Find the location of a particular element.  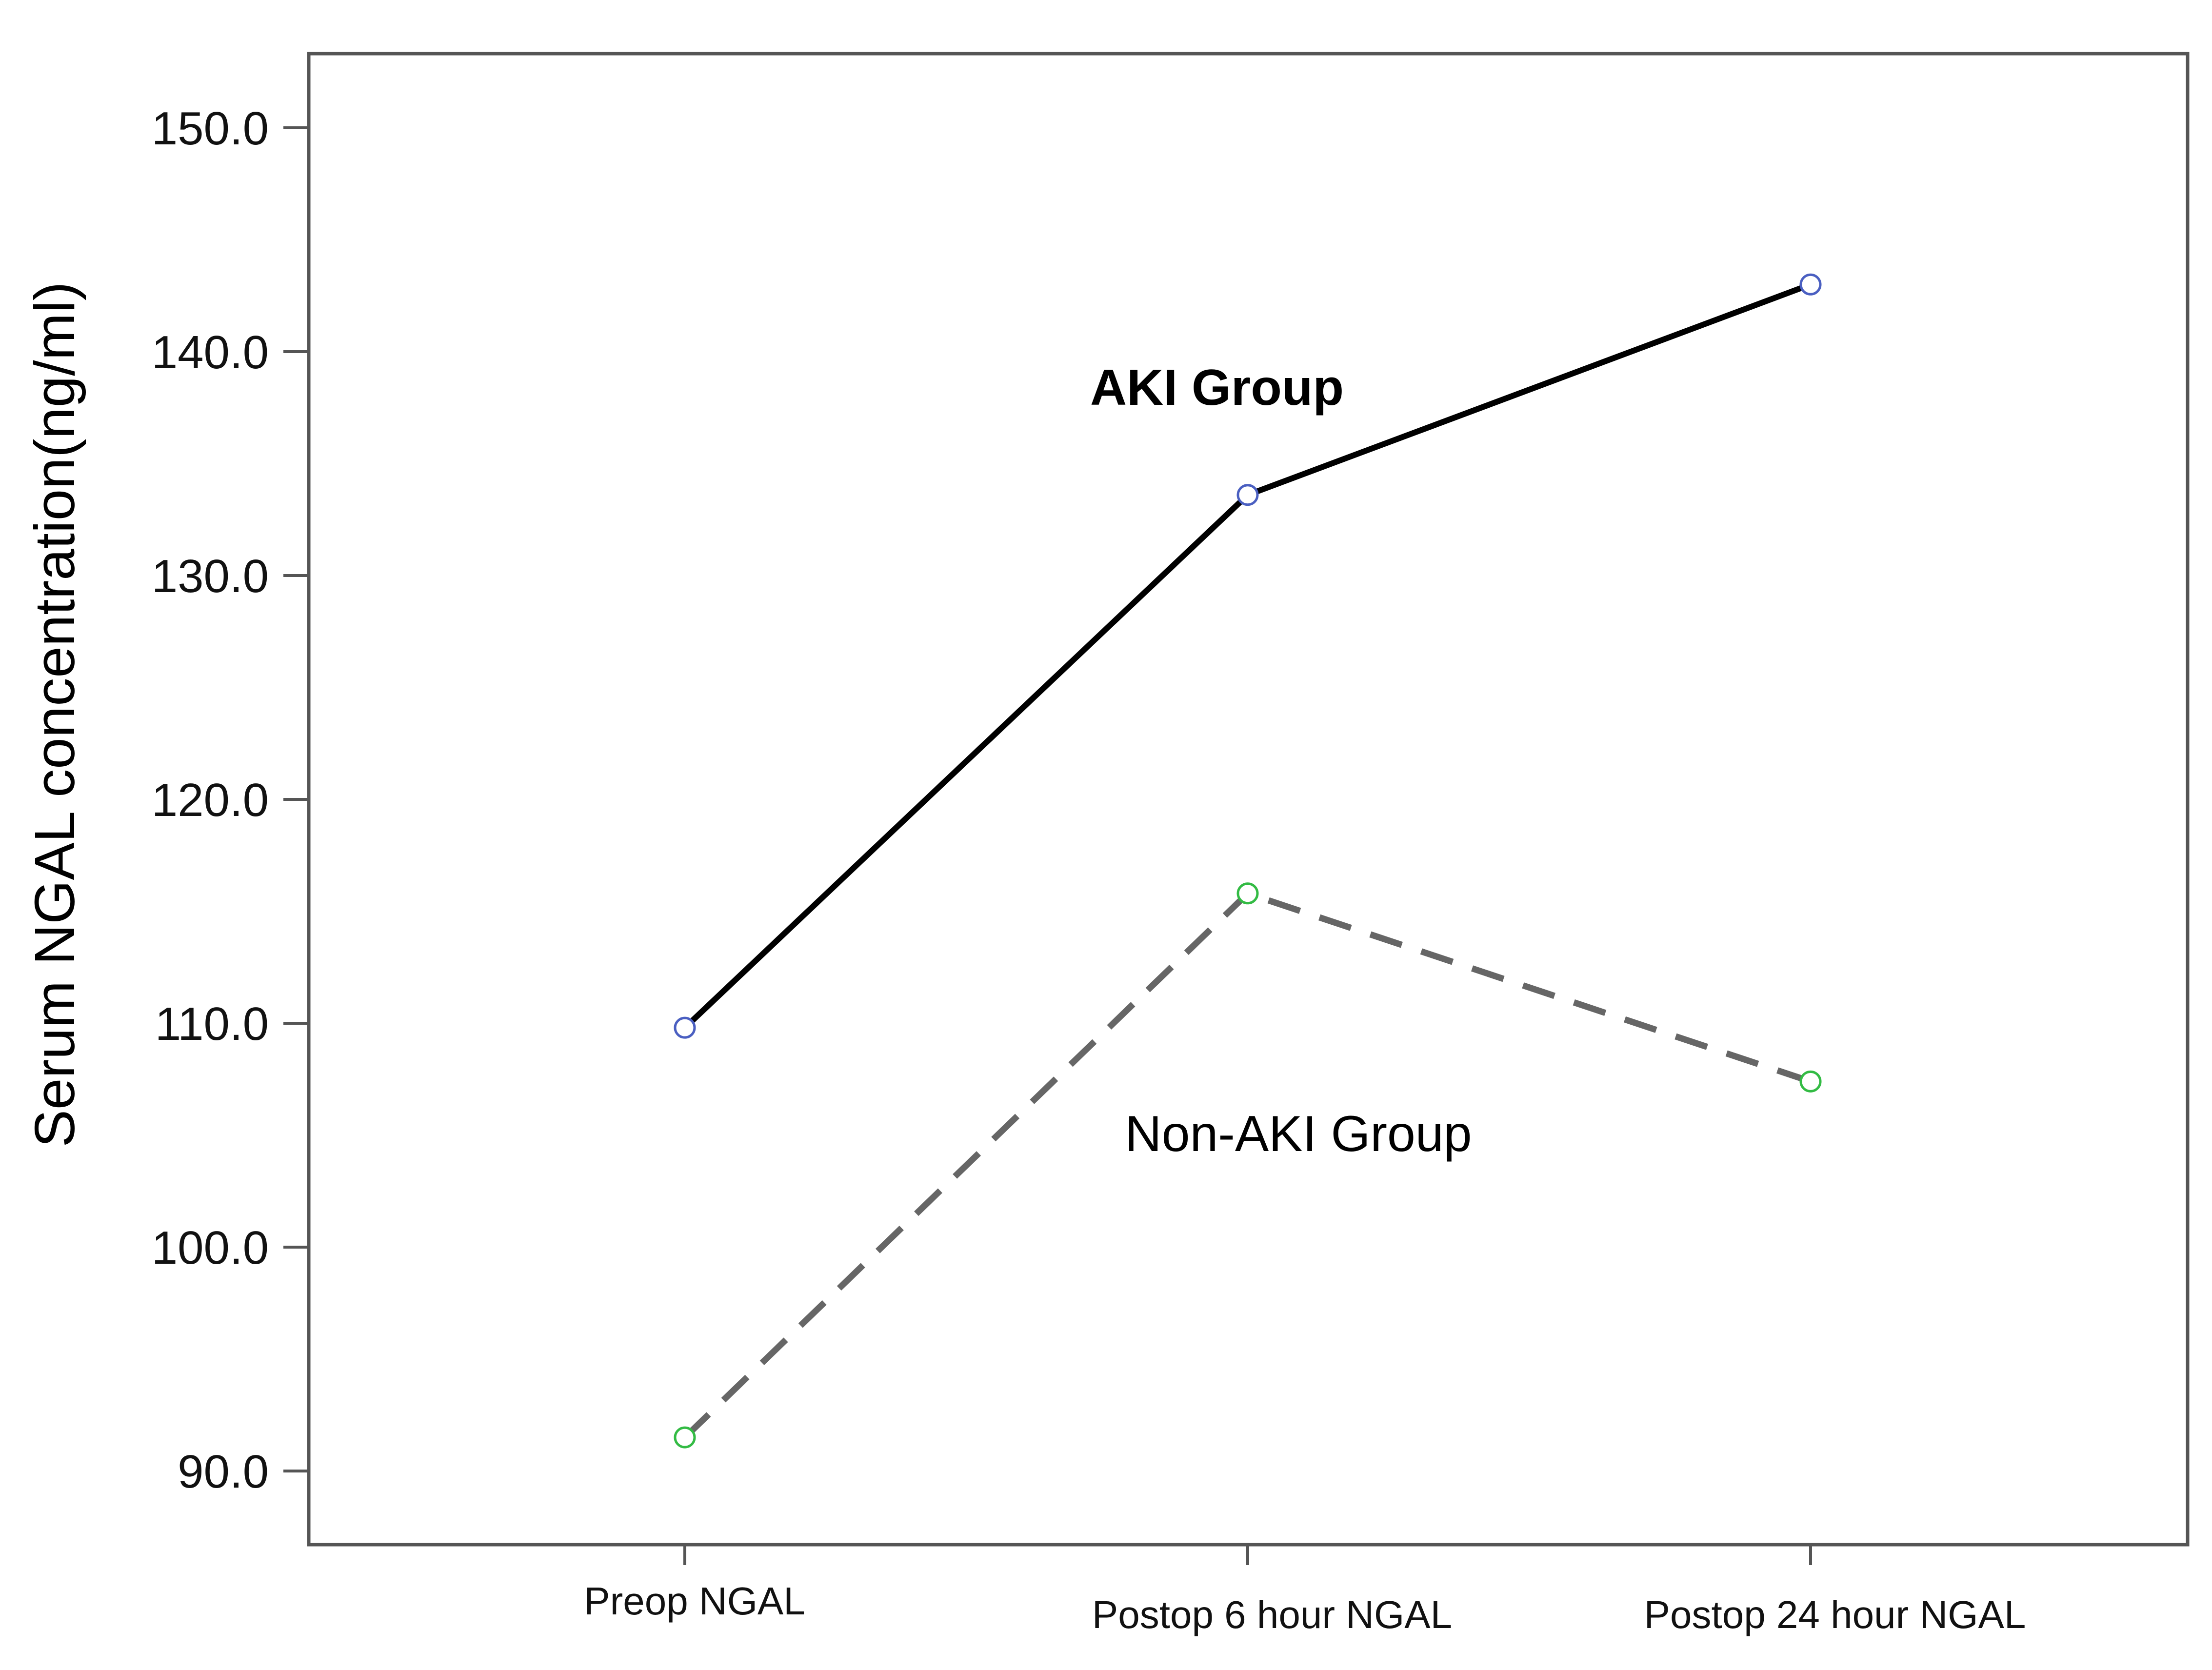

x-tick-label-1: Postop 6 hour NGAL is located at coordinates (1272, 1614).